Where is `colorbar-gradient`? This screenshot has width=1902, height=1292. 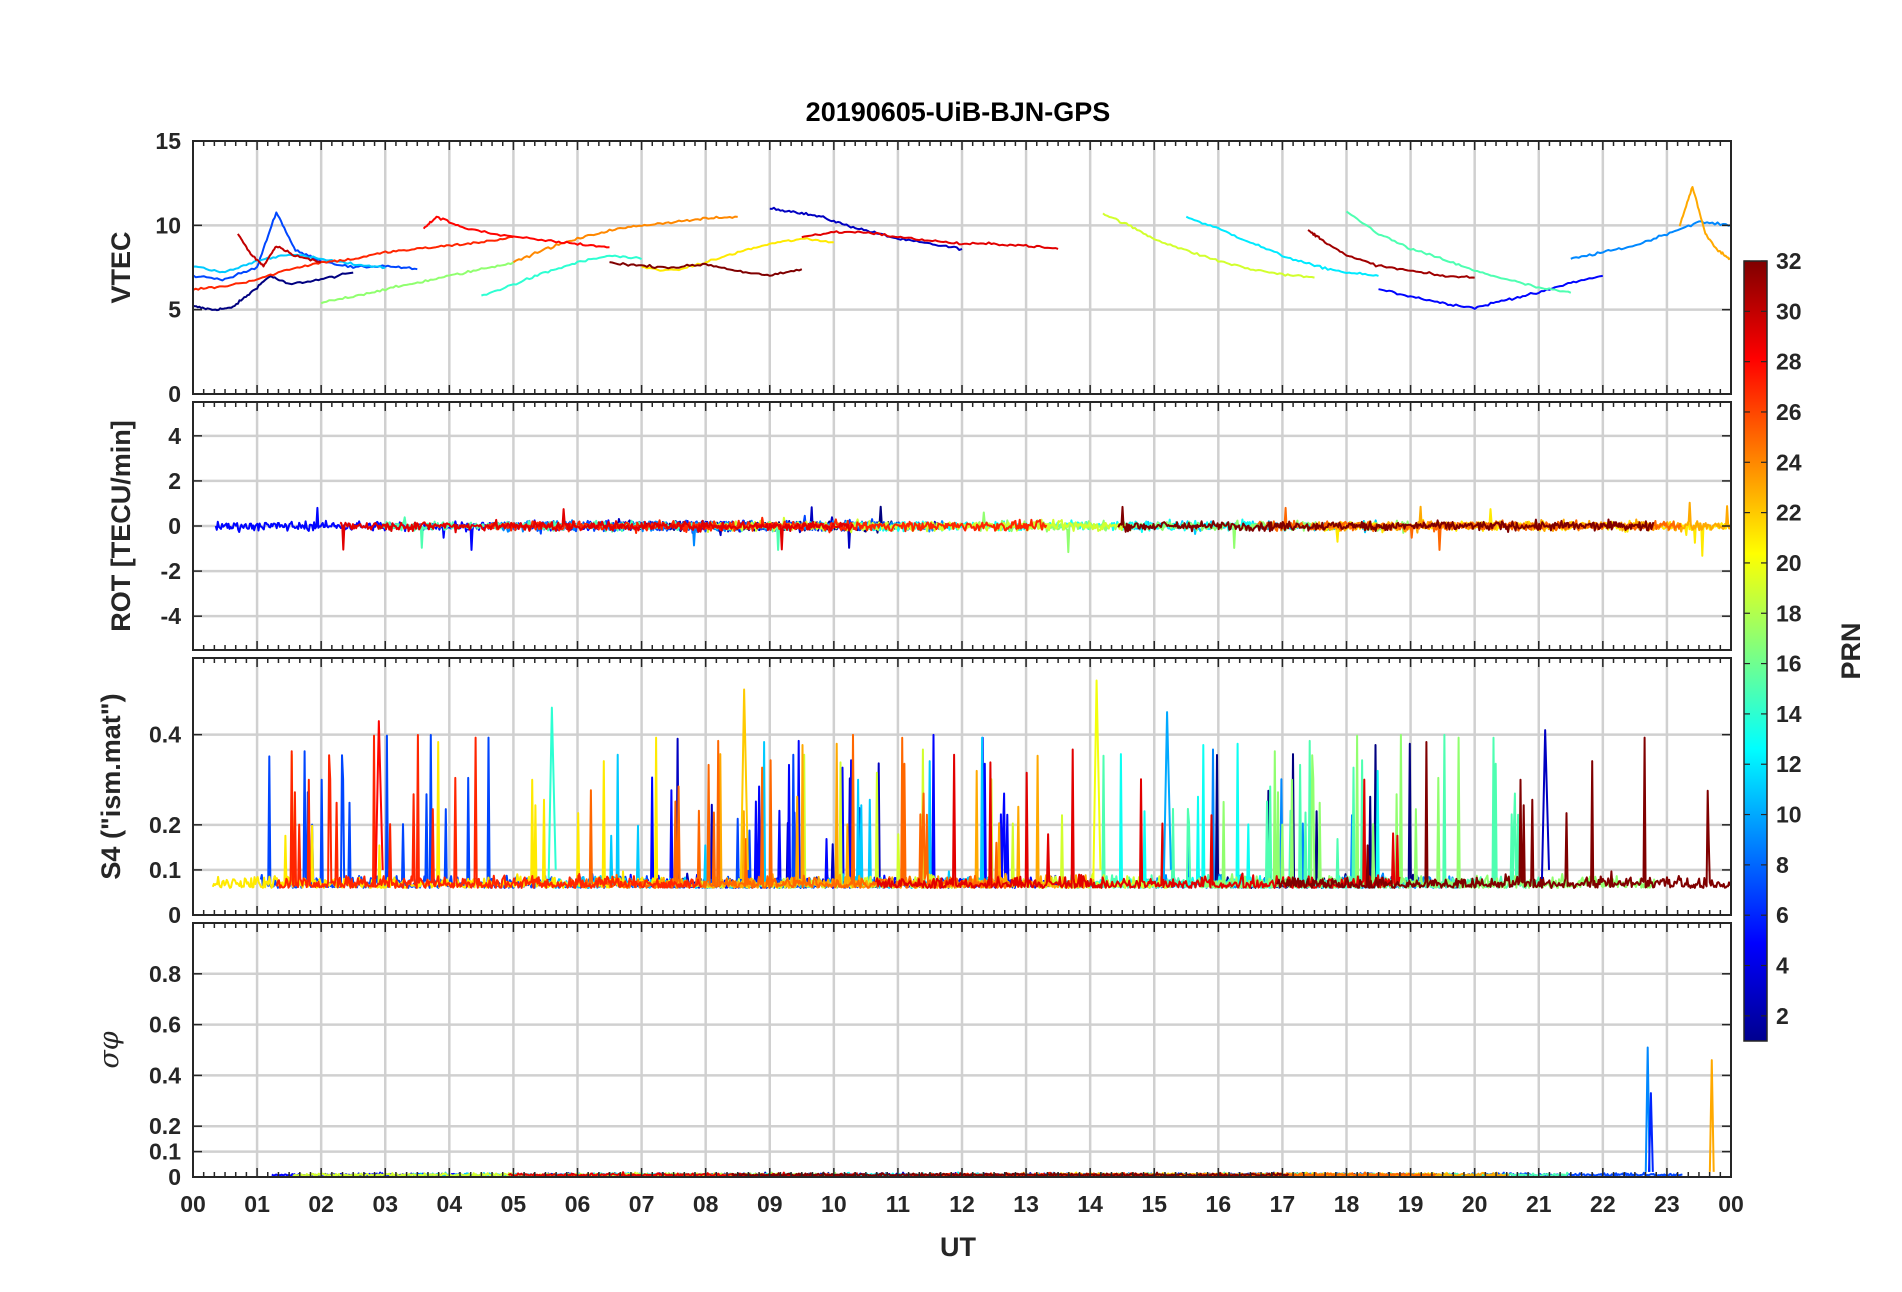 colorbar-gradient is located at coordinates (1755, 651).